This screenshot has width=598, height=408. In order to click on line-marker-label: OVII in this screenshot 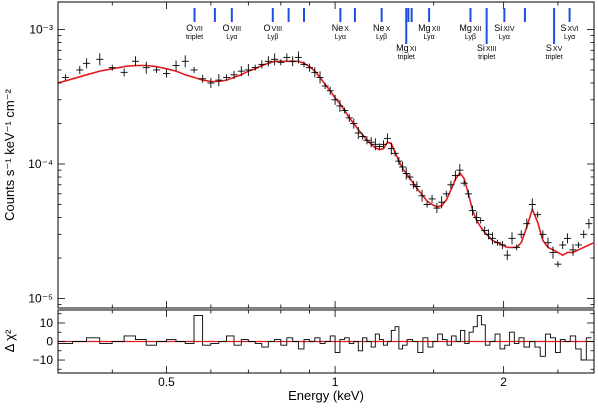, I will do `click(194, 28)`.